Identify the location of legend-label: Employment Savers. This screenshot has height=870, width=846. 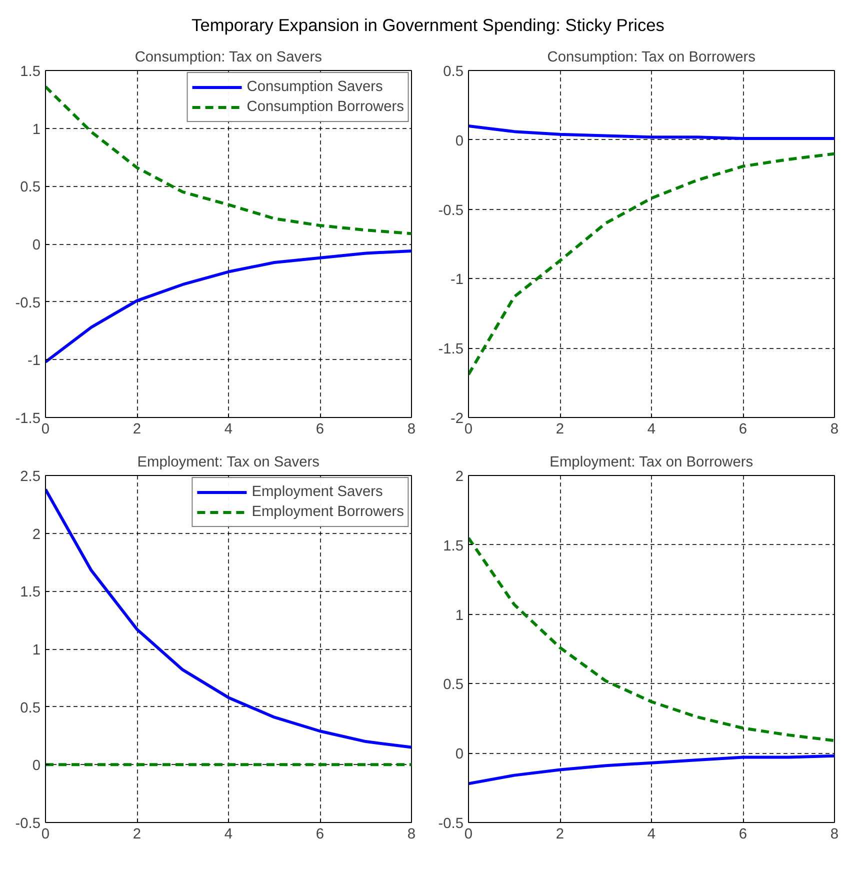
(317, 492).